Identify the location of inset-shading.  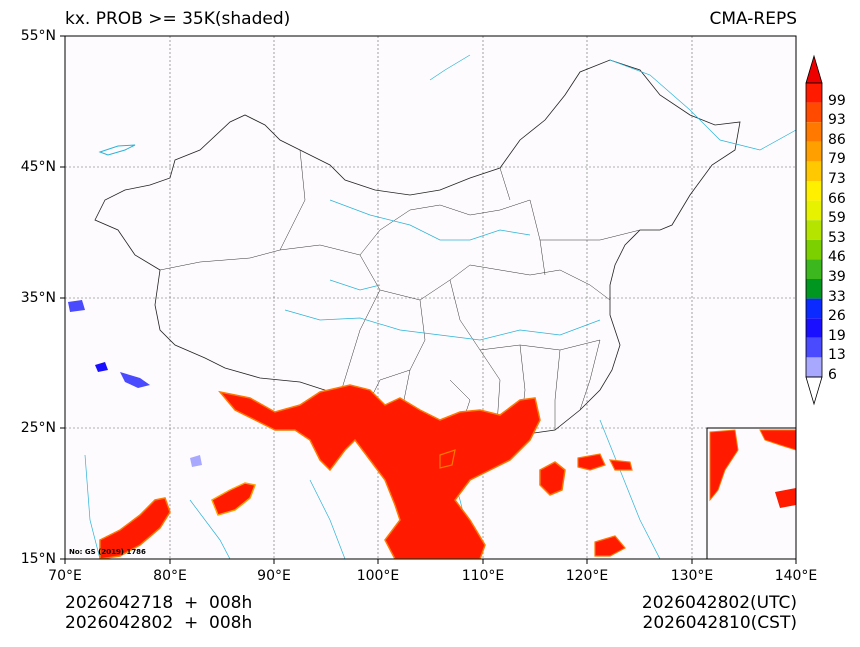
(724, 465).